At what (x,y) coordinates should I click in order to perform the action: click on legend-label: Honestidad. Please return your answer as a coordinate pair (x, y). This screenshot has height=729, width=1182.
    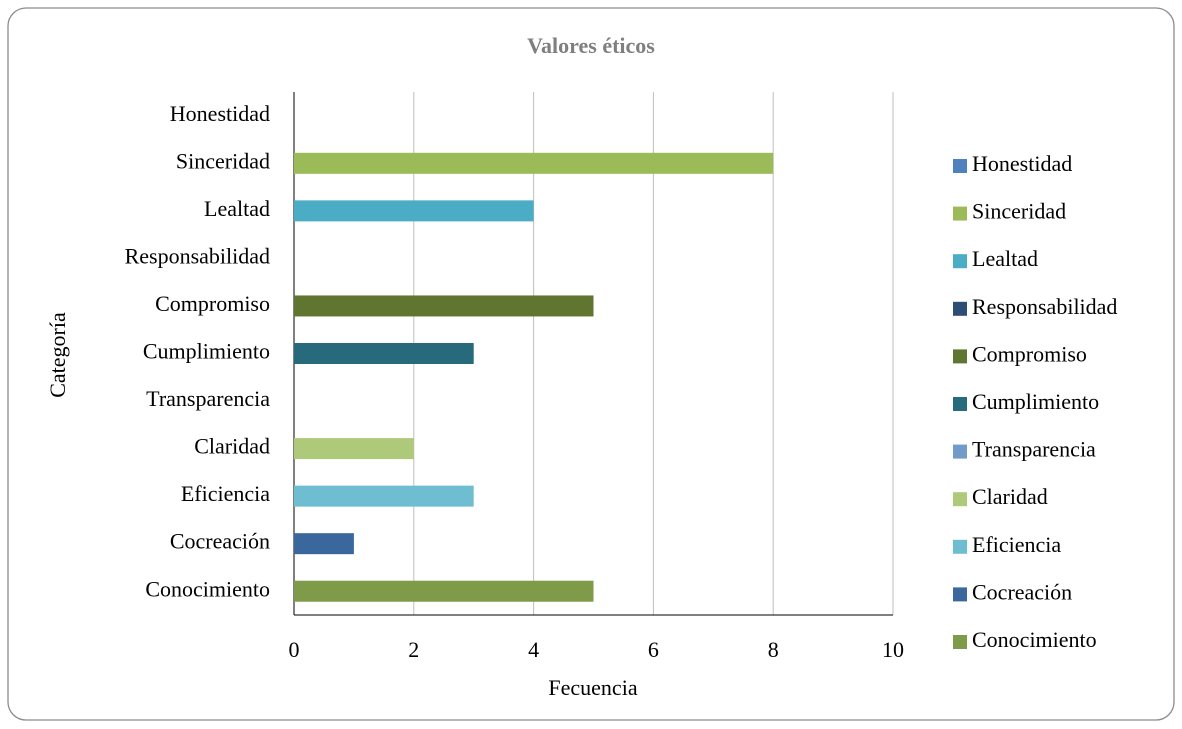
    Looking at the image, I should click on (1022, 163).